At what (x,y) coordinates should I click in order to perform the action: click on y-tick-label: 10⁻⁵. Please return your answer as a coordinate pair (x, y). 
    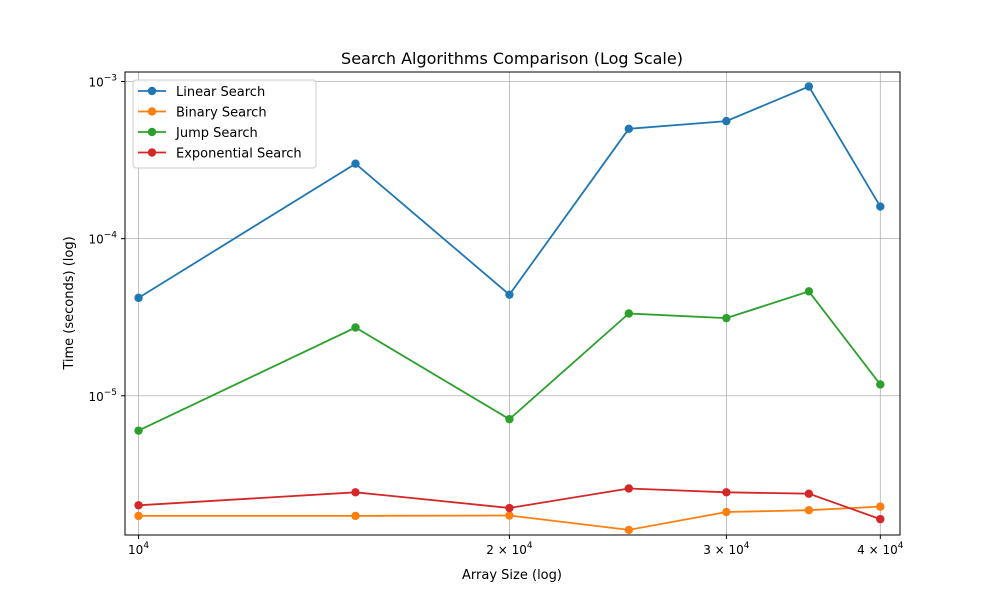
    Looking at the image, I should click on (102, 396).